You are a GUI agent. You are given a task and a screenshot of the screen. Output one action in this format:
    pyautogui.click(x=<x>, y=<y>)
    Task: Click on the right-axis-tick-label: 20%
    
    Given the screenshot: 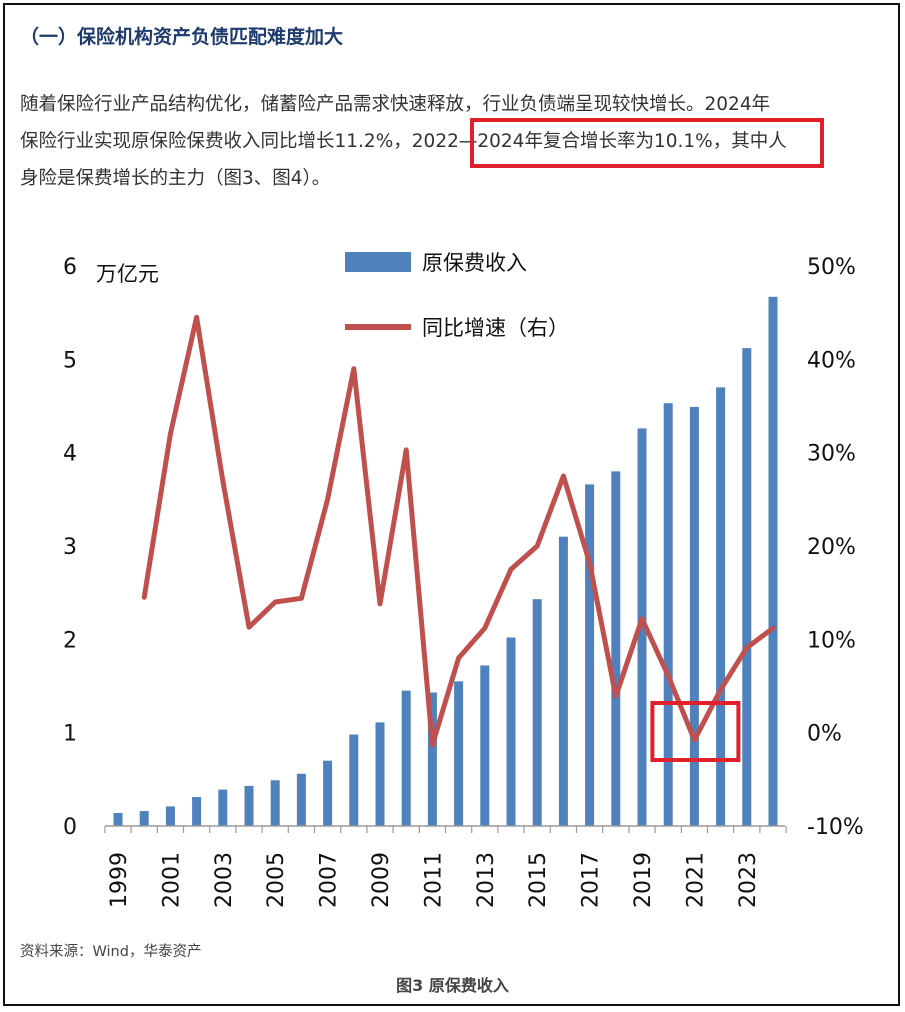 What is the action you would take?
    pyautogui.click(x=831, y=547)
    